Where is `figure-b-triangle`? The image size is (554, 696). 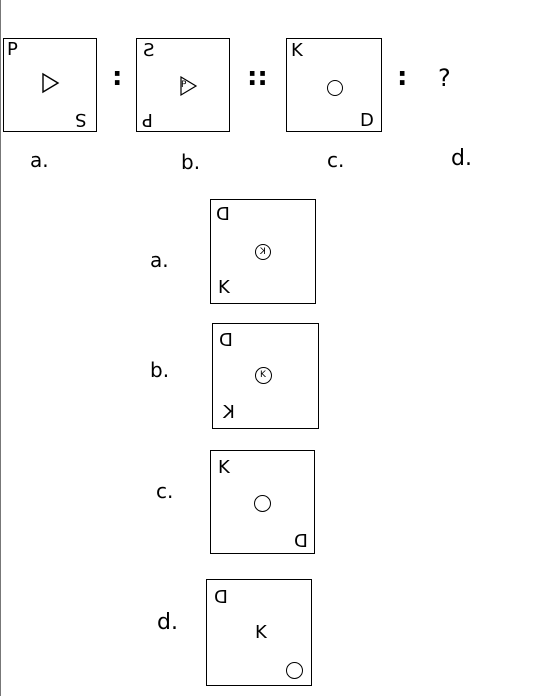 figure-b-triangle is located at coordinates (189, 86).